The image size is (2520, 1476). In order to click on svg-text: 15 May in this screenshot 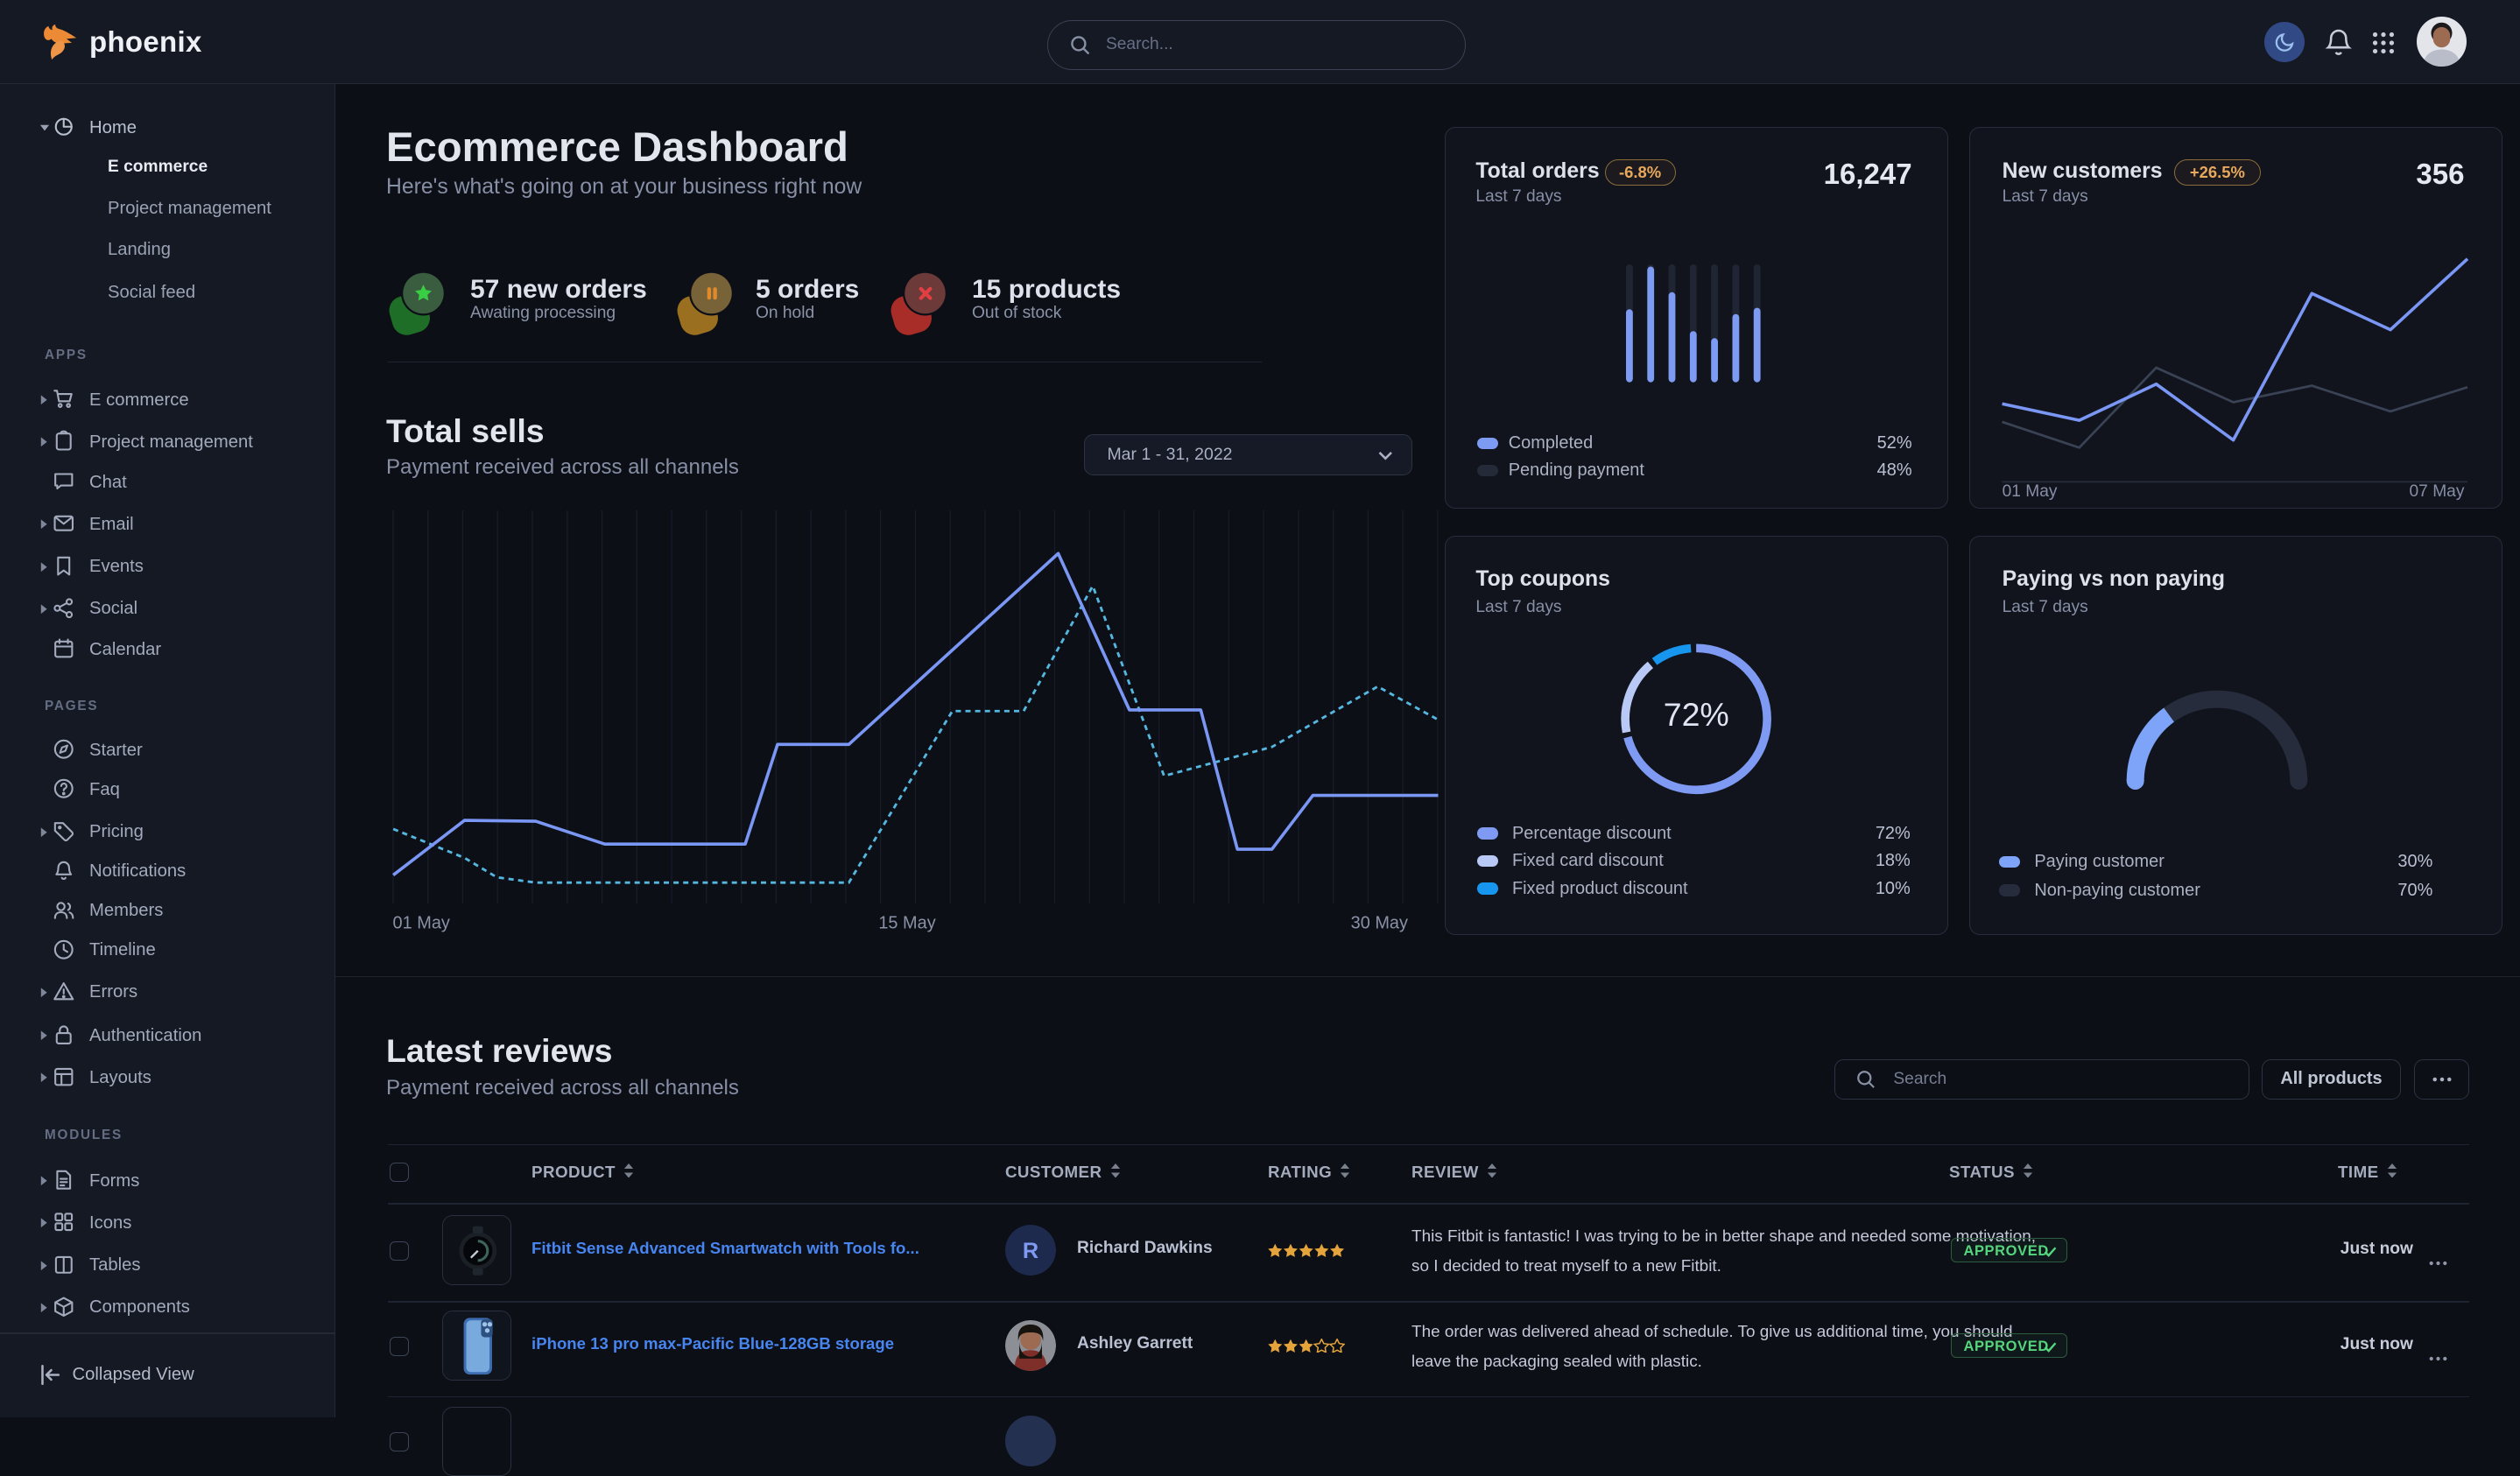, I will do `click(906, 923)`.